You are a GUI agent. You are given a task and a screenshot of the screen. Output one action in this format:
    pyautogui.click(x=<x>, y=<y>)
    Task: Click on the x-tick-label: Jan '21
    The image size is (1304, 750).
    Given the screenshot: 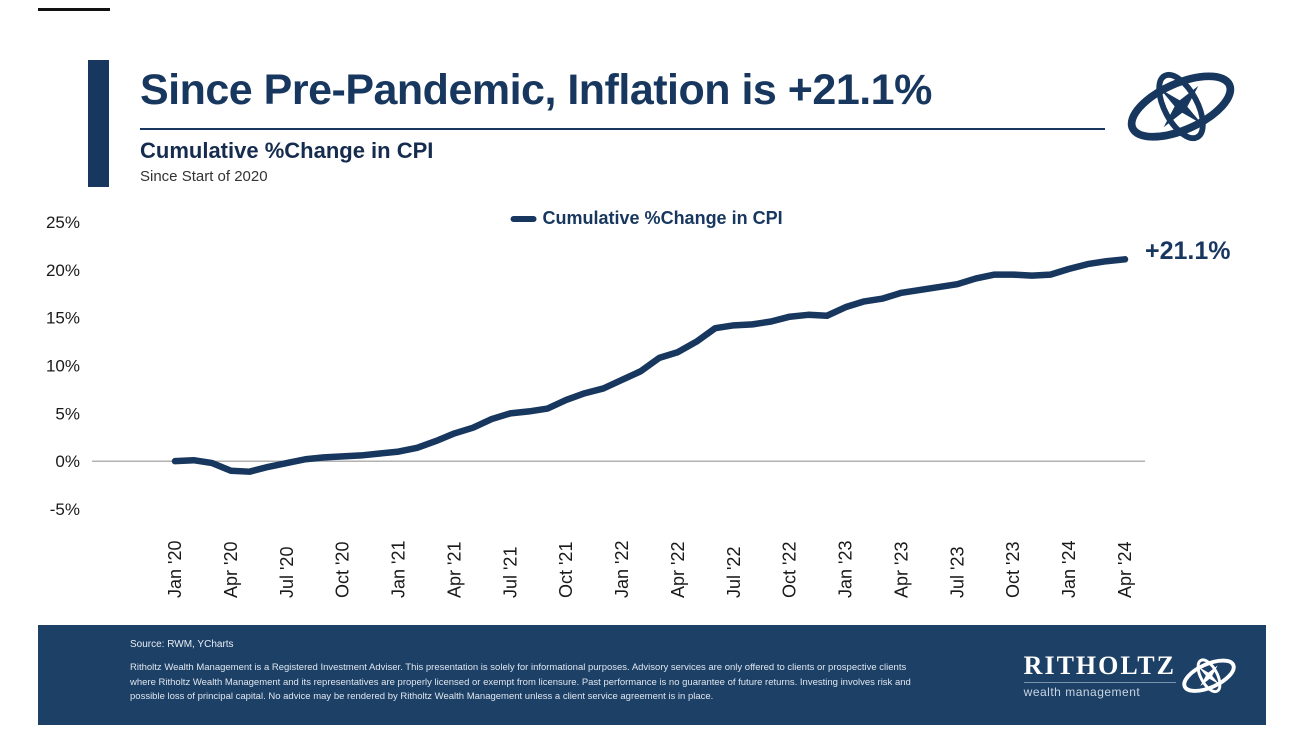 What is the action you would take?
    pyautogui.click(x=399, y=569)
    